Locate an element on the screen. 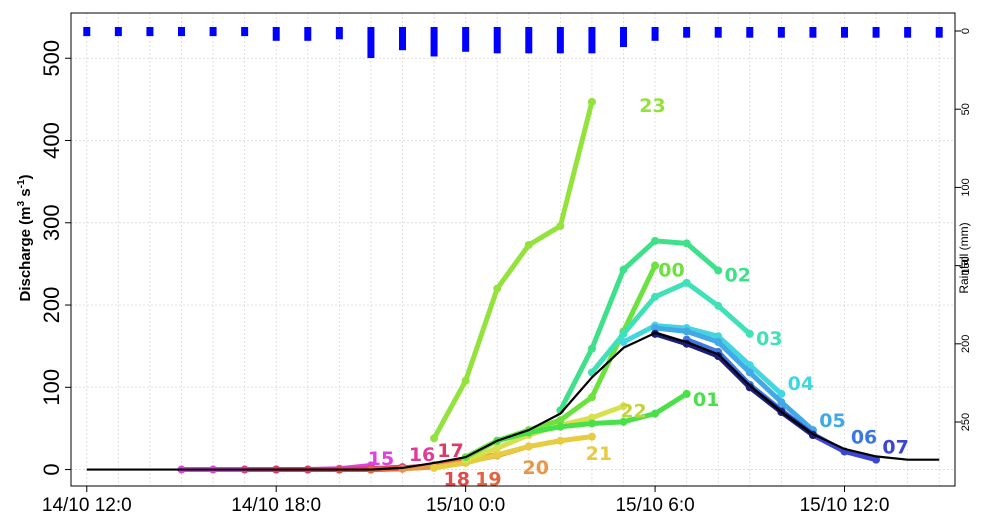  y-tick-label: 300 is located at coordinates (51, 222).